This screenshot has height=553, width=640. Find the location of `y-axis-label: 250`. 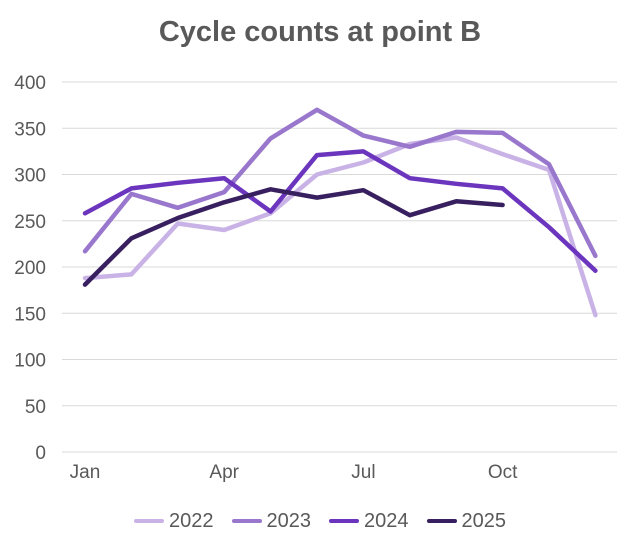

y-axis-label: 250 is located at coordinates (30, 222).